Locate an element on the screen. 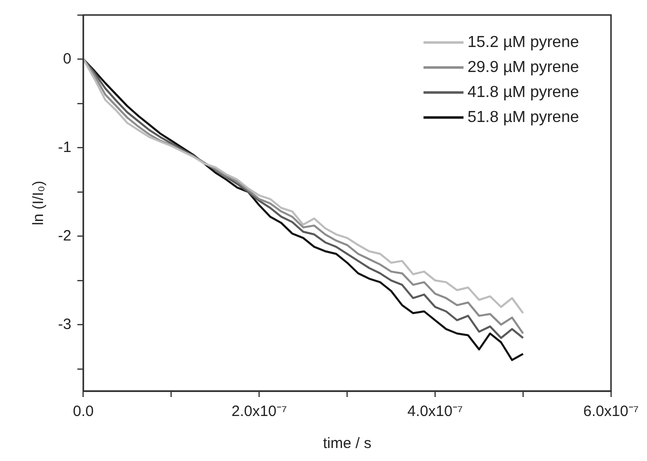 The height and width of the screenshot is (461, 647). x-tick-label: 0.0 is located at coordinates (83, 411).